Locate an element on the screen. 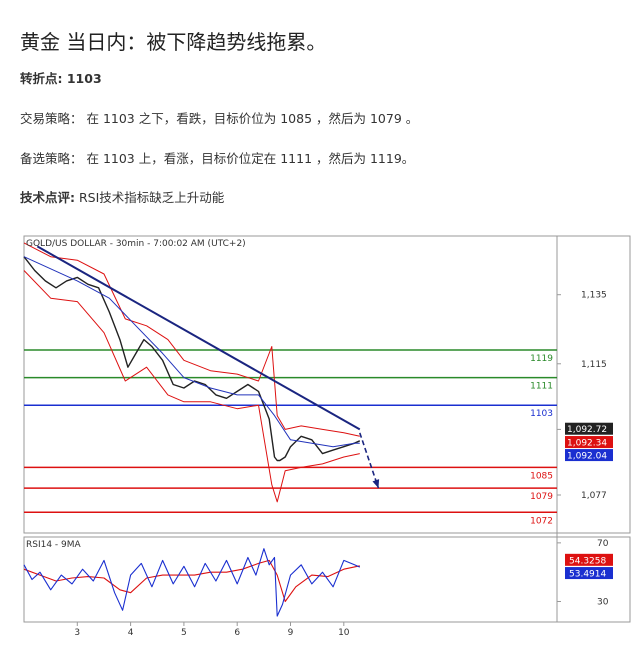  x-tick-label: 5 is located at coordinates (184, 633).